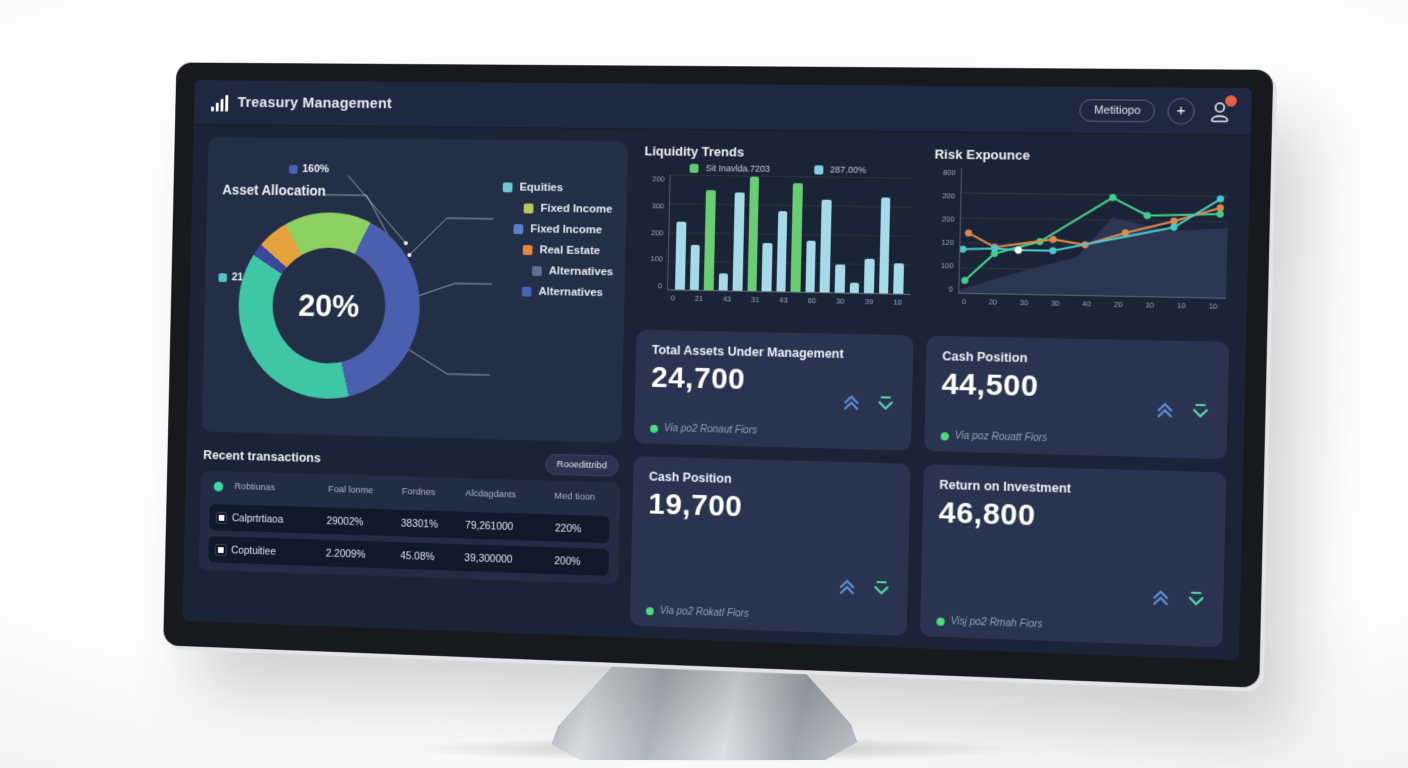 The image size is (1408, 768). I want to click on table-cell: 39,300000, so click(488, 558).